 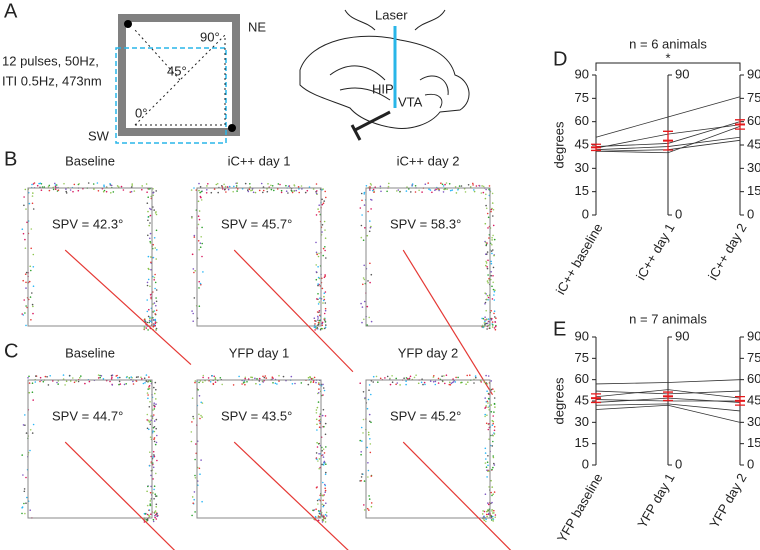 What do you see at coordinates (10, 159) in the screenshot?
I see `panel-label: B` at bounding box center [10, 159].